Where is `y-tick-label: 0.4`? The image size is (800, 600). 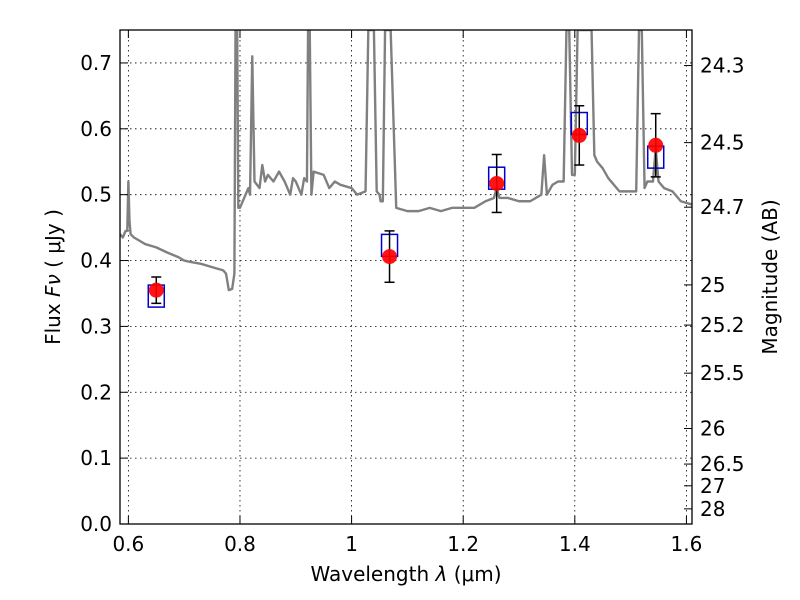
y-tick-label: 0.4 is located at coordinates (96, 261).